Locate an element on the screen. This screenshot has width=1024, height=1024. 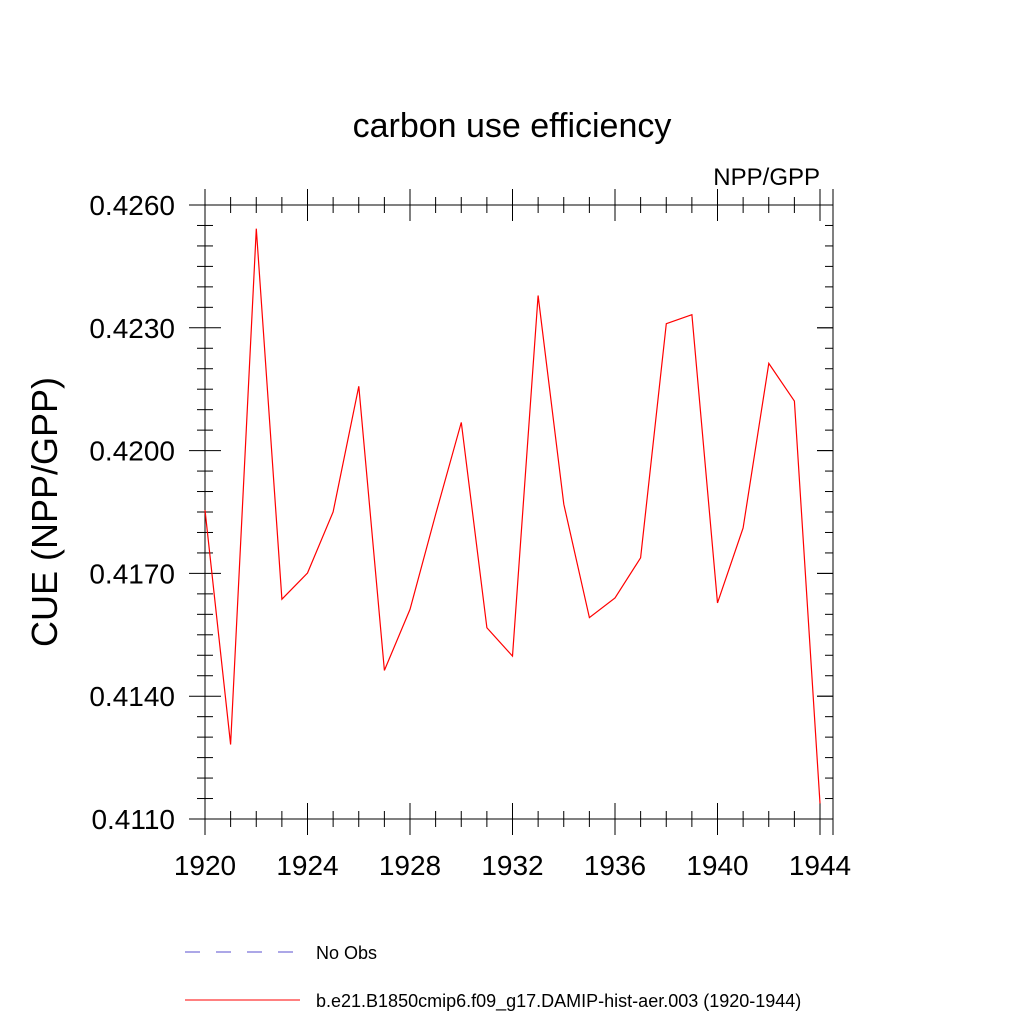
y-tick-label: 0.4230 is located at coordinates (132, 328).